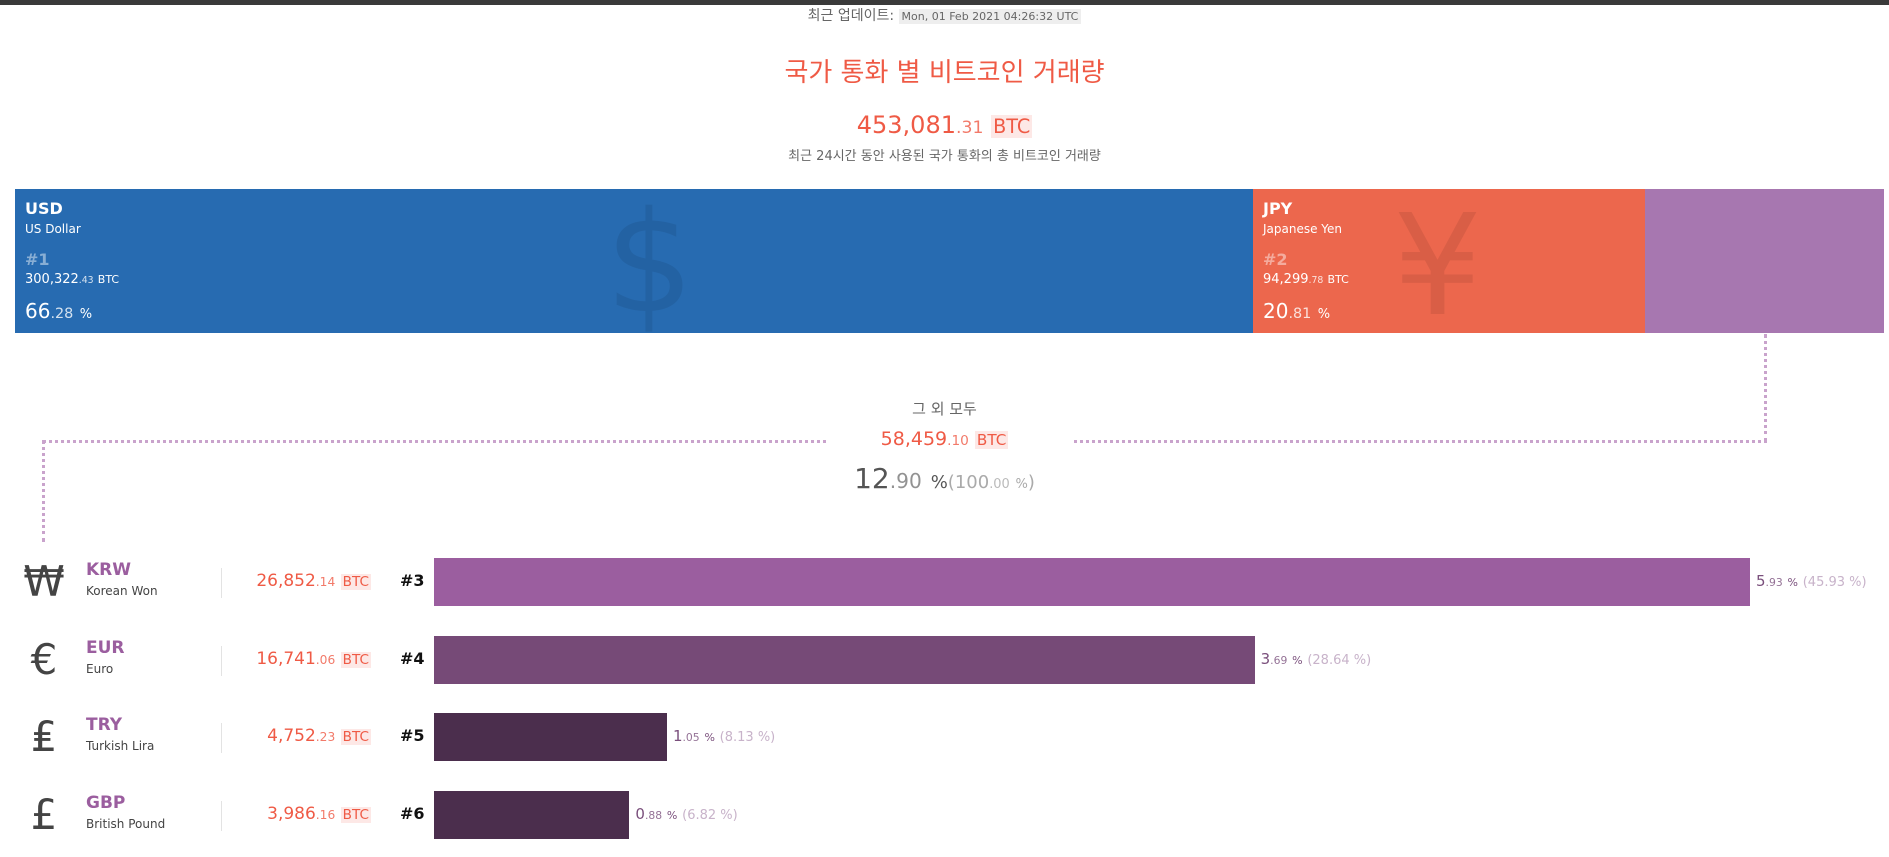 The image size is (1889, 857). What do you see at coordinates (650, 261) in the screenshot?
I see `dollar-icon: $` at bounding box center [650, 261].